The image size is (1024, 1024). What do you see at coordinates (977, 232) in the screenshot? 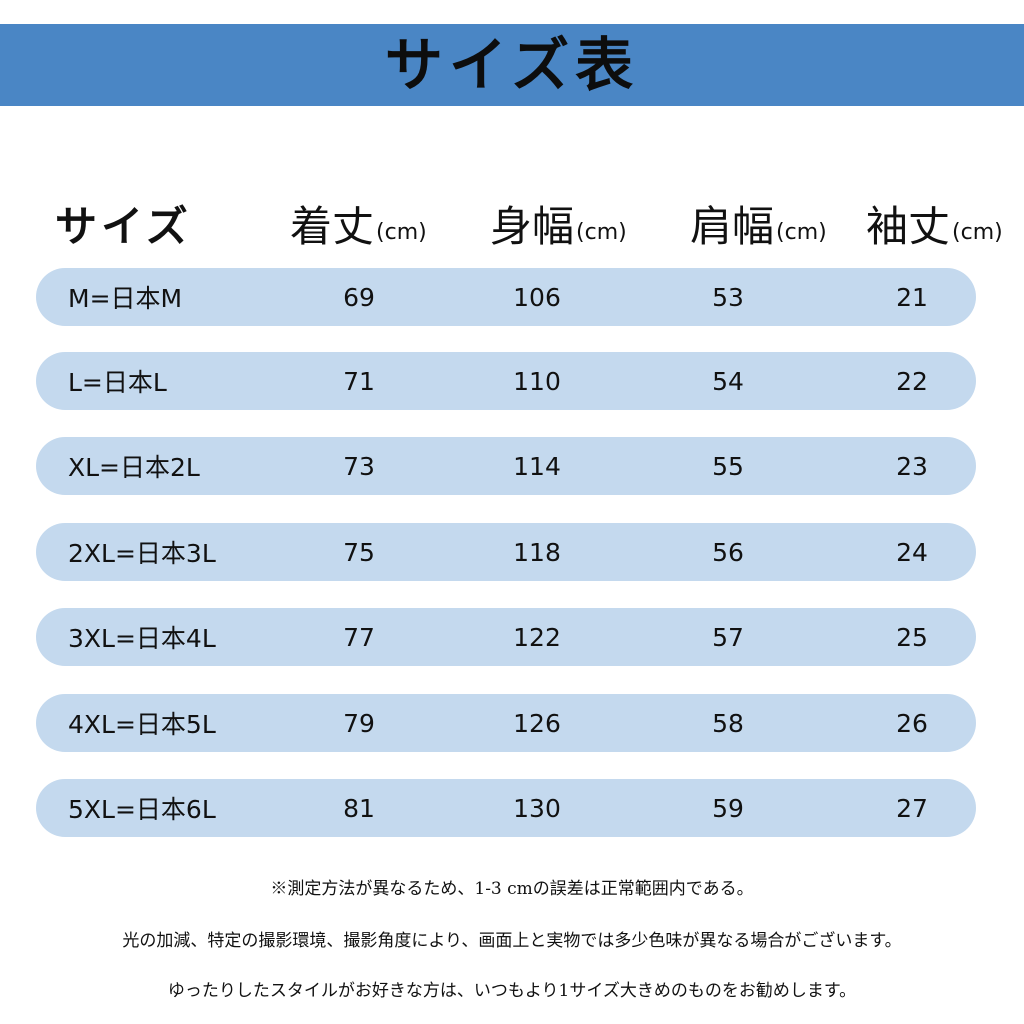
I see `header-sleeve-unit: (cm)` at bounding box center [977, 232].